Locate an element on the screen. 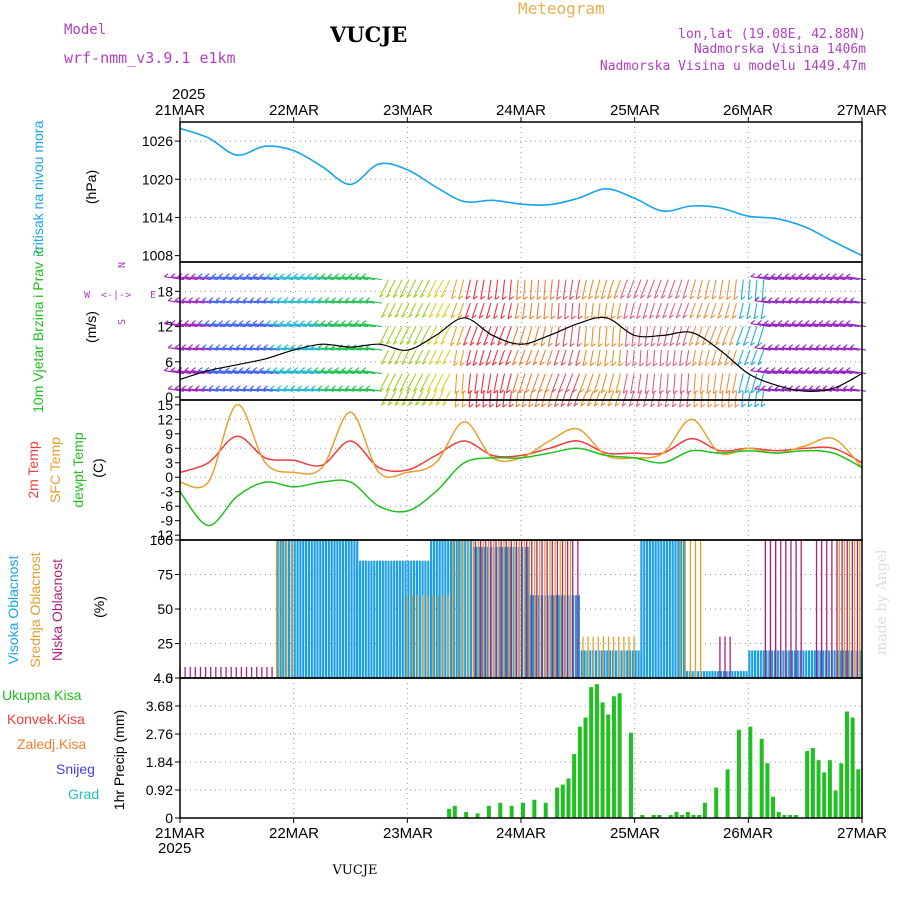  y-tick-label: 1020 is located at coordinates (157, 179).